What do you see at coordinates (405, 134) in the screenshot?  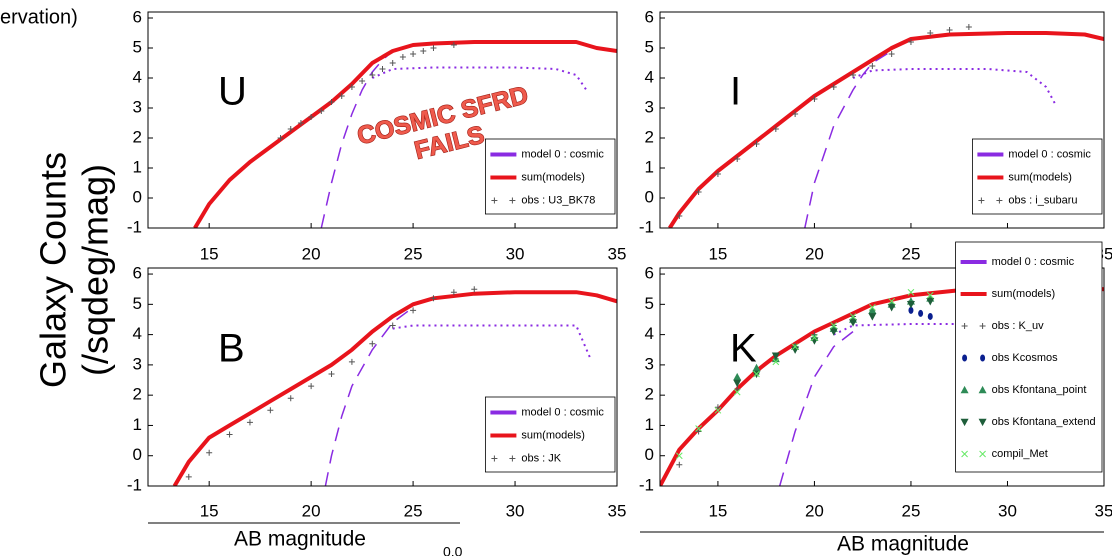 I see `plot` at bounding box center [405, 134].